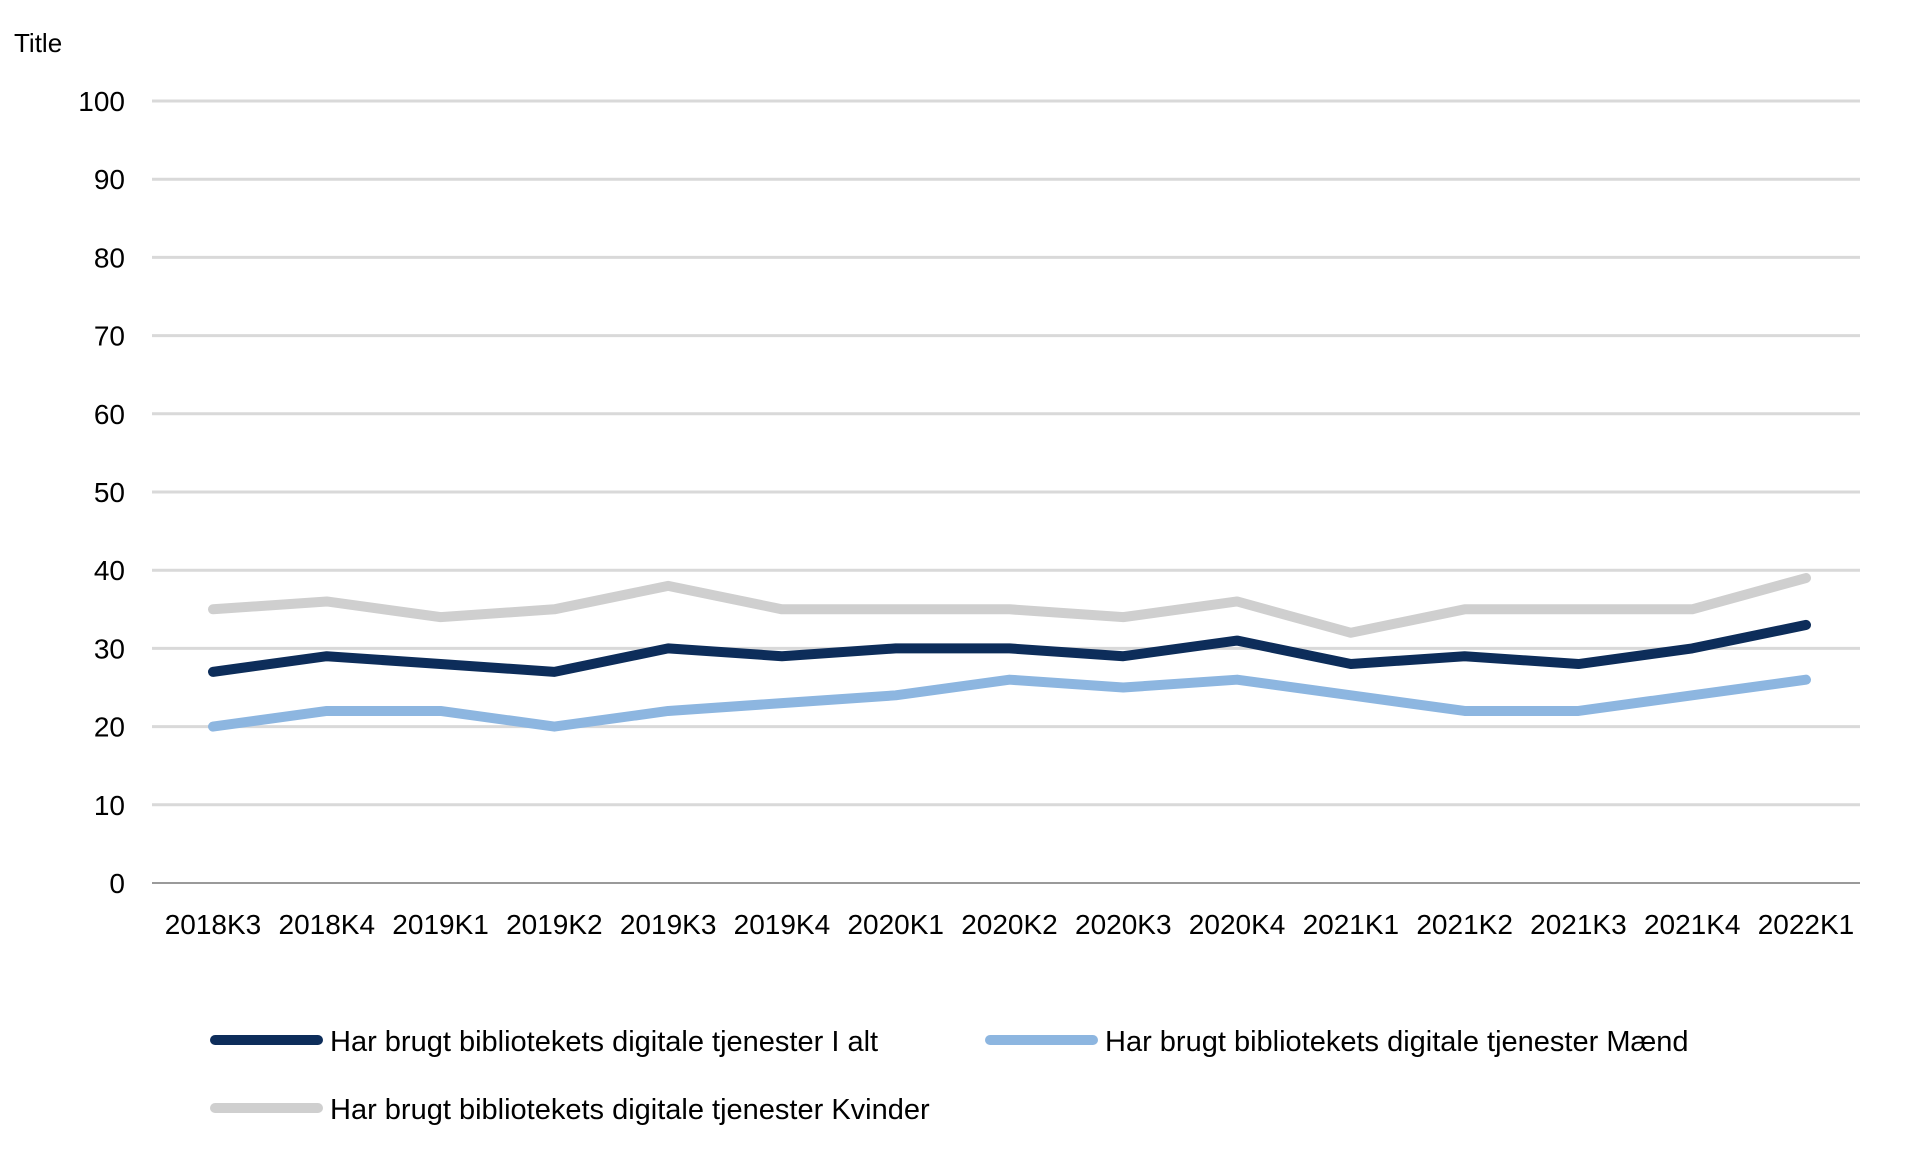 The height and width of the screenshot is (1152, 1920). I want to click on x-tick-label: 2020K1, so click(895, 924).